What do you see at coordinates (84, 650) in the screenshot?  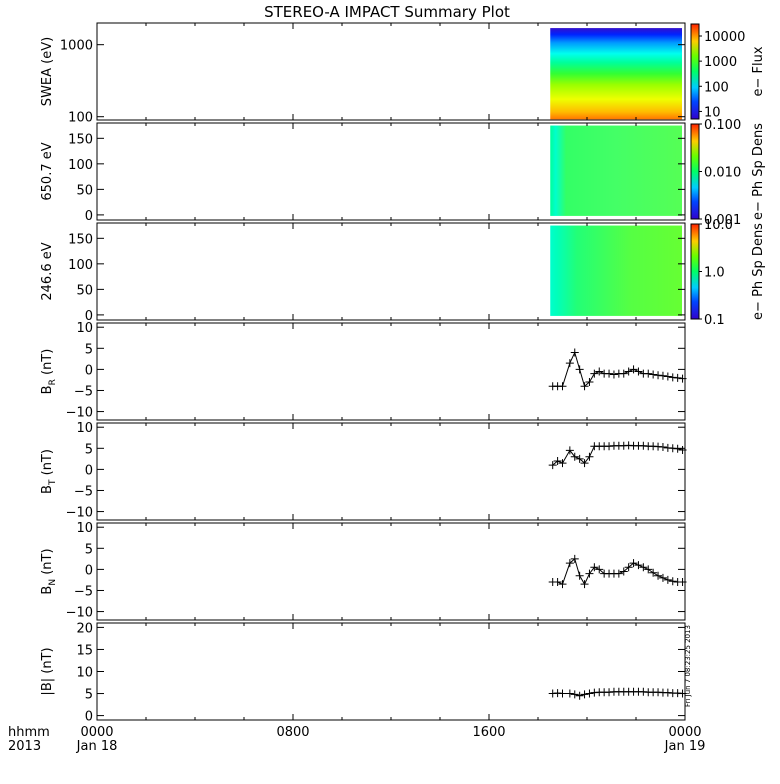 I see `y-tick-label: 15` at bounding box center [84, 650].